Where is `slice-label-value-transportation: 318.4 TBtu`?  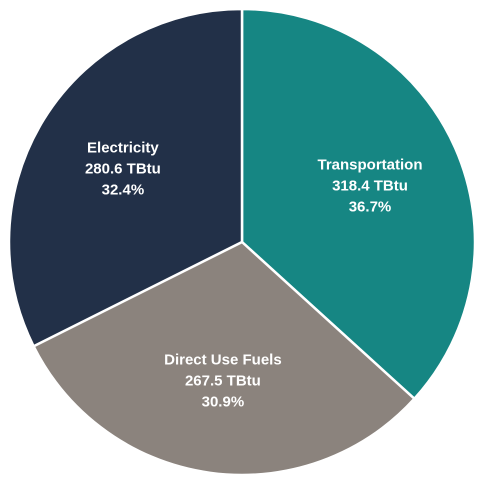
slice-label-value-transportation: 318.4 TBtu is located at coordinates (370, 185).